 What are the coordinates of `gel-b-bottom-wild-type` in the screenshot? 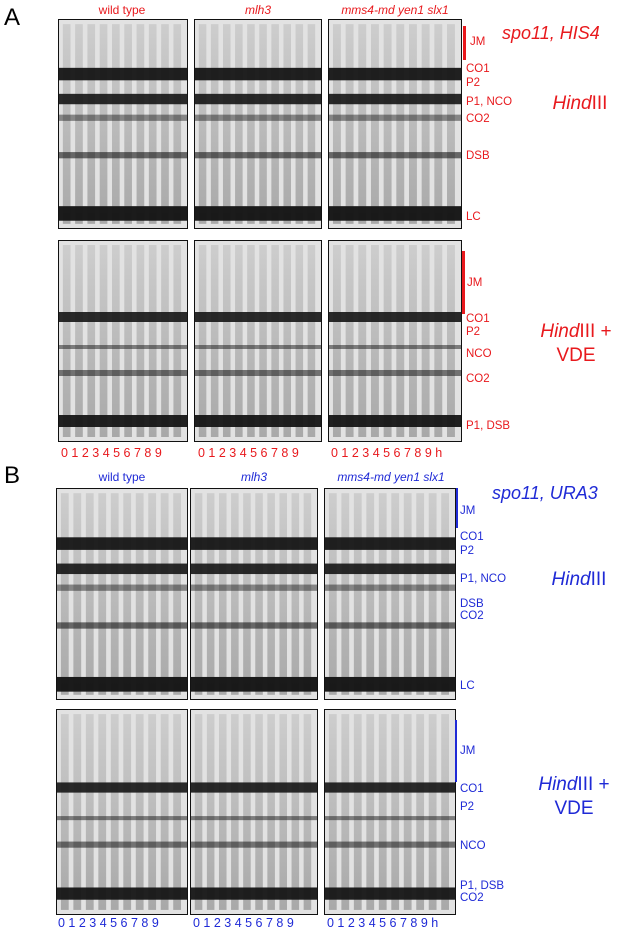 It's located at (122, 812).